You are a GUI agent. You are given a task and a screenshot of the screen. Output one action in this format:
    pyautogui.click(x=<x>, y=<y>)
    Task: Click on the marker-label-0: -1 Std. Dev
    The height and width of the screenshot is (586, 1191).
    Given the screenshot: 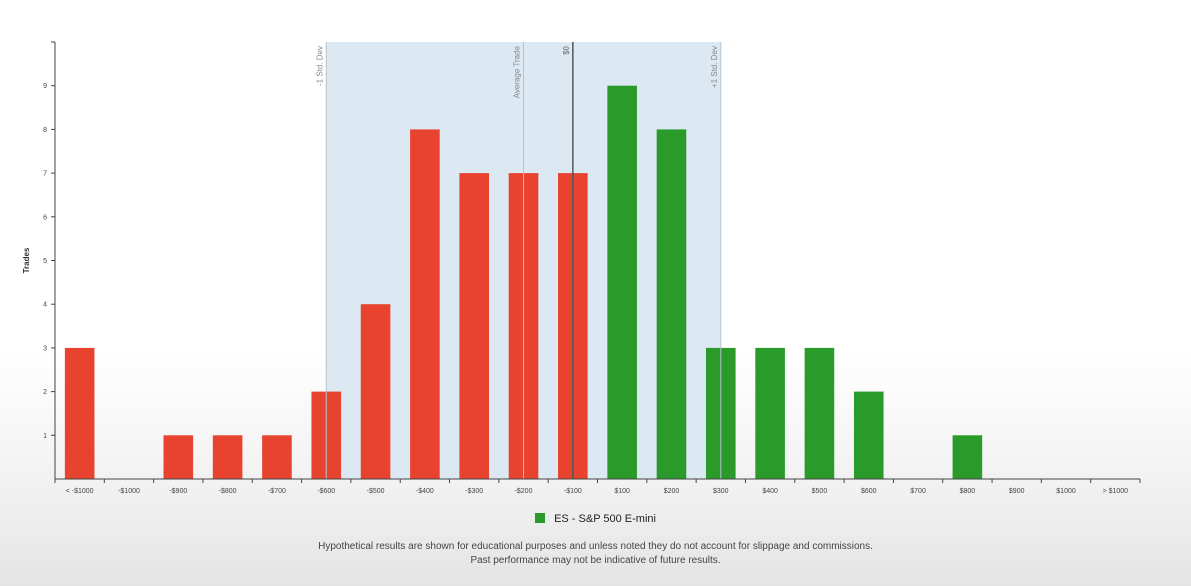 What is the action you would take?
    pyautogui.click(x=319, y=66)
    